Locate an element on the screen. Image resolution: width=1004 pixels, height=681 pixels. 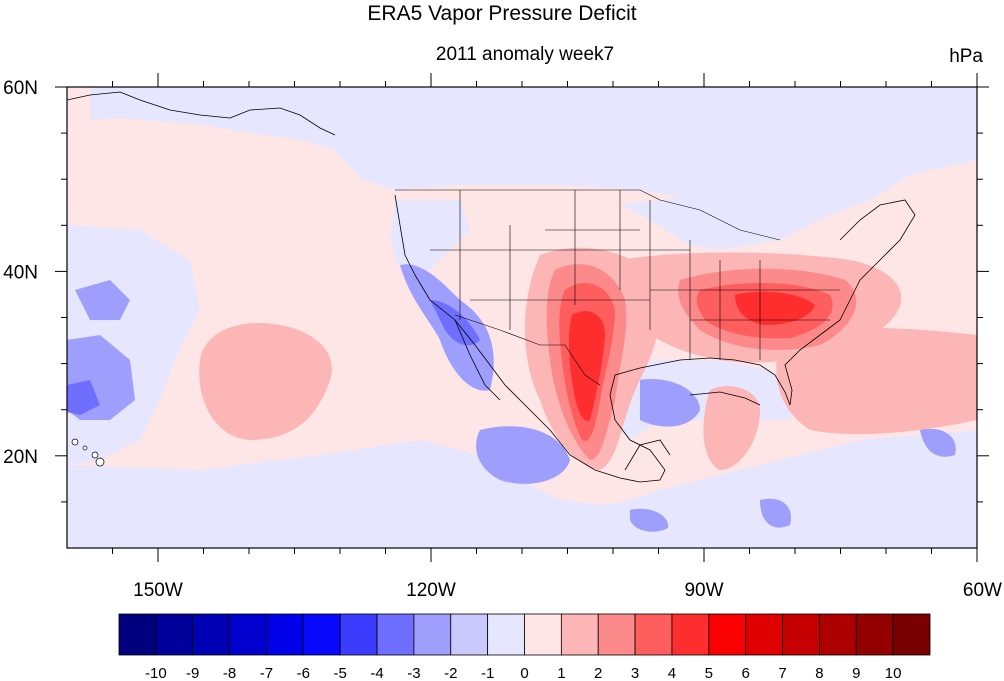
atlantic-red is located at coordinates (876, 381).